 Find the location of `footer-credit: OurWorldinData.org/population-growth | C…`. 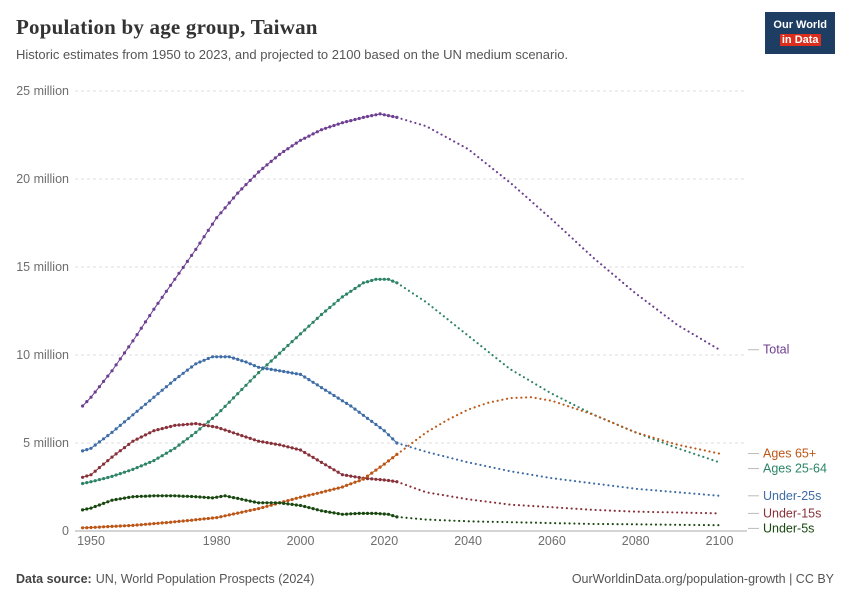

footer-credit: OurWorldinData.org/population-growth | C… is located at coordinates (702, 579).